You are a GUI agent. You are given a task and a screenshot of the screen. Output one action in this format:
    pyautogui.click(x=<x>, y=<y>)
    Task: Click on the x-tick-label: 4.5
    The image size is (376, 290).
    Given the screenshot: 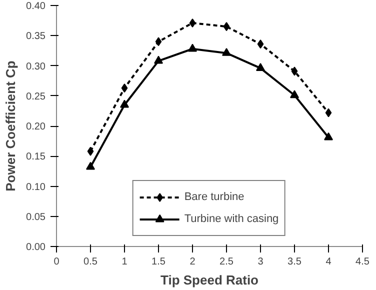 What is the action you would take?
    pyautogui.click(x=363, y=262)
    